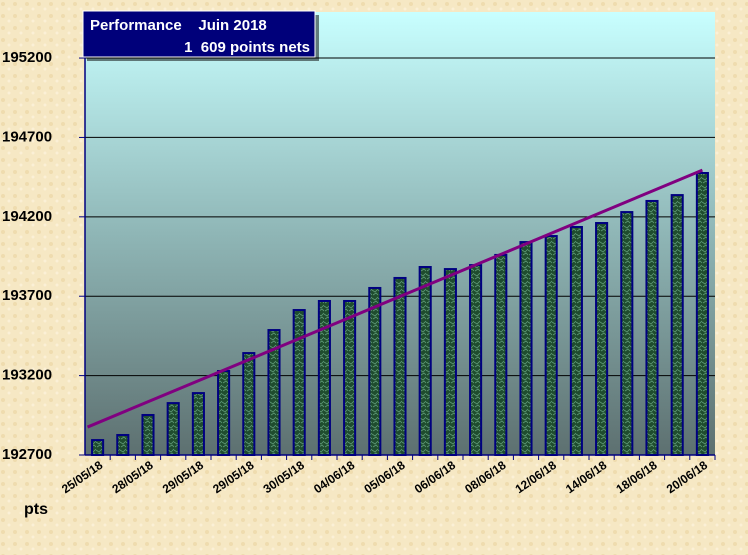 The image size is (748, 555). What do you see at coordinates (27, 136) in the screenshot?
I see `y-tick-label: 194700` at bounding box center [27, 136].